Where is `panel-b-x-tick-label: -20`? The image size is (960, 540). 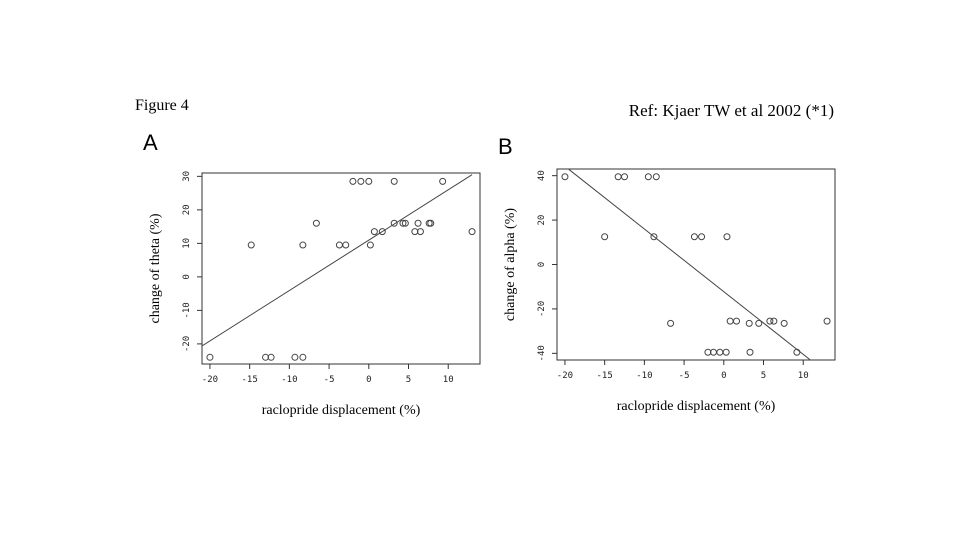
panel-b-x-tick-label: -20 is located at coordinates (565, 376).